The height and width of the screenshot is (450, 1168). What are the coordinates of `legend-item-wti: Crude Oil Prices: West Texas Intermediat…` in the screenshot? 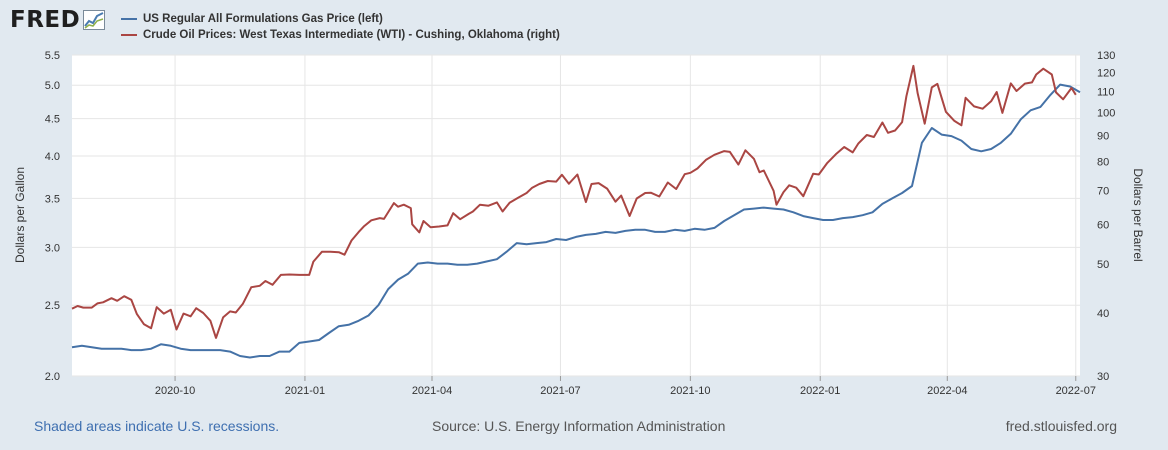 It's located at (340, 35).